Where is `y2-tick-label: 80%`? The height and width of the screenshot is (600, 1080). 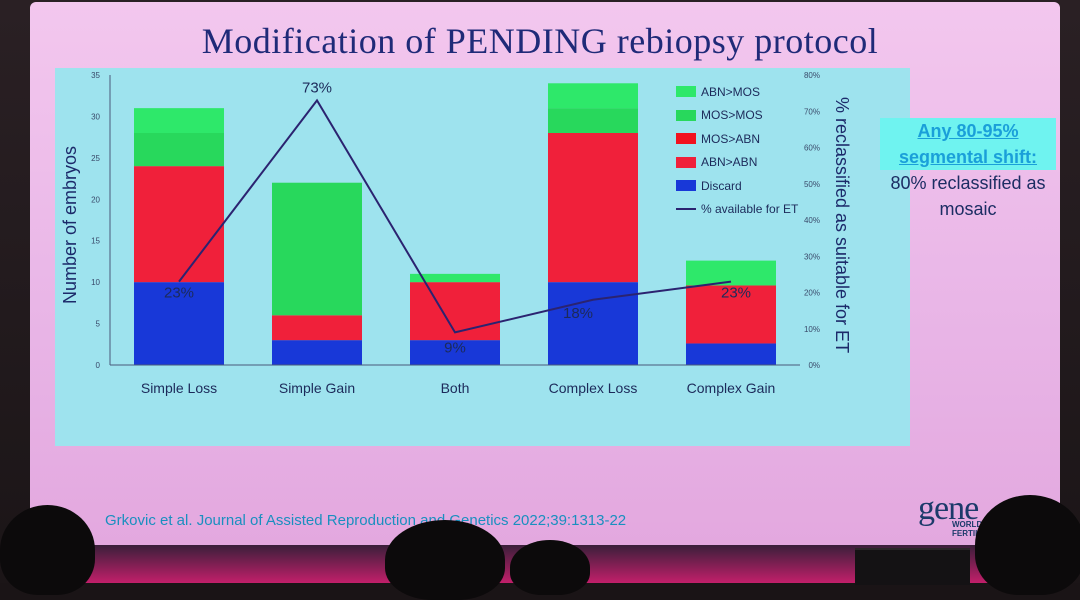 y2-tick-label: 80% is located at coordinates (812, 75).